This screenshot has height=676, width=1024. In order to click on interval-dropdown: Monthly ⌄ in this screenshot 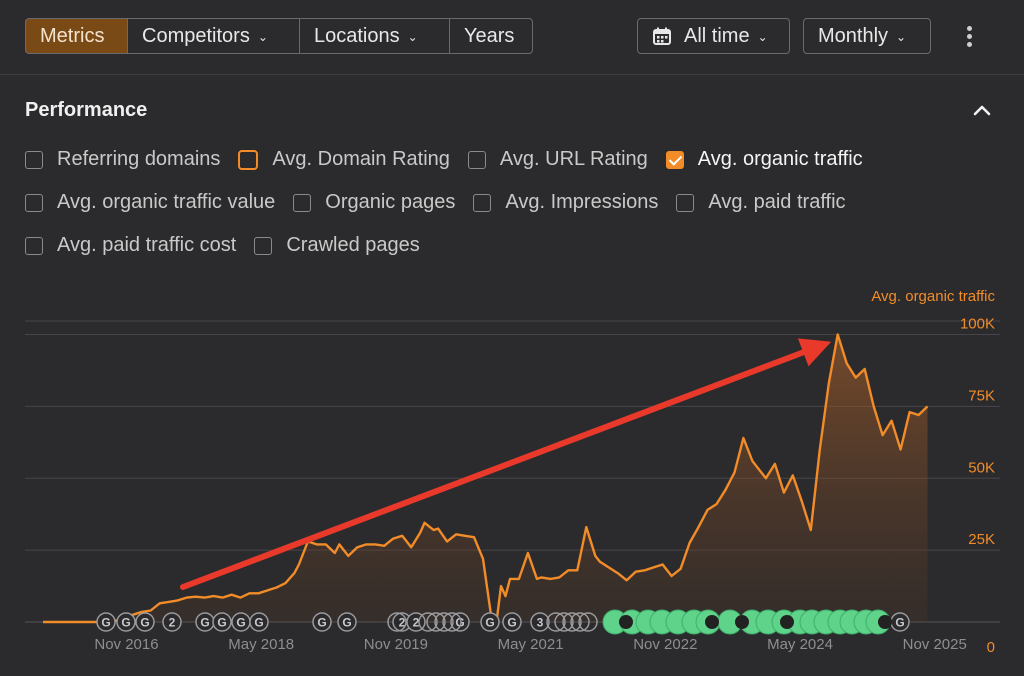, I will do `click(867, 36)`.